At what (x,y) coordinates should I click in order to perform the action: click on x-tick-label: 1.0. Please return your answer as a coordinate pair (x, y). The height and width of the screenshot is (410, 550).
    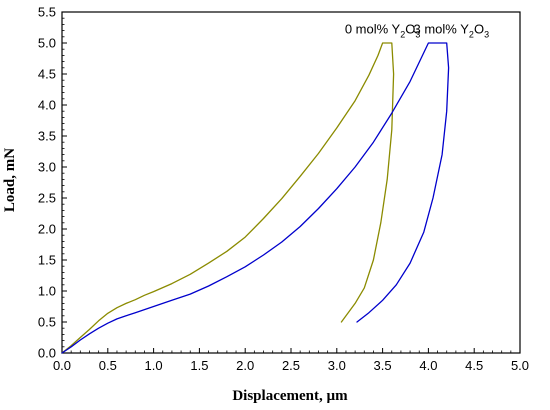
    Looking at the image, I should click on (154, 365).